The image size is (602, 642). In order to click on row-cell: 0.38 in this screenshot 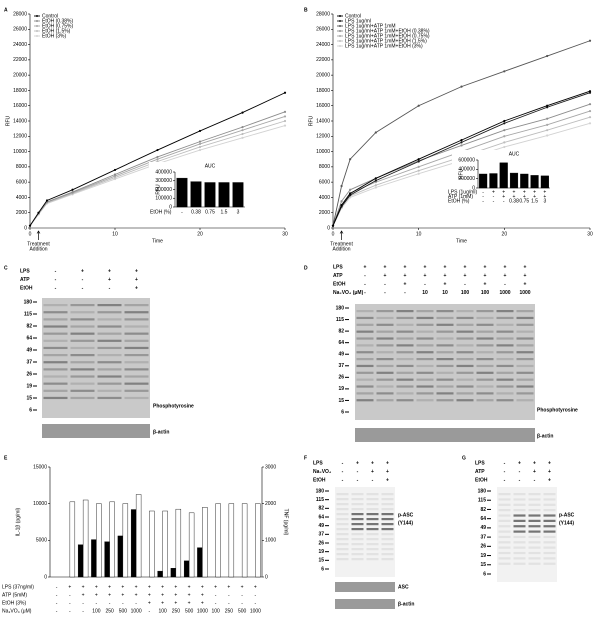, I will do `click(514, 201)`.